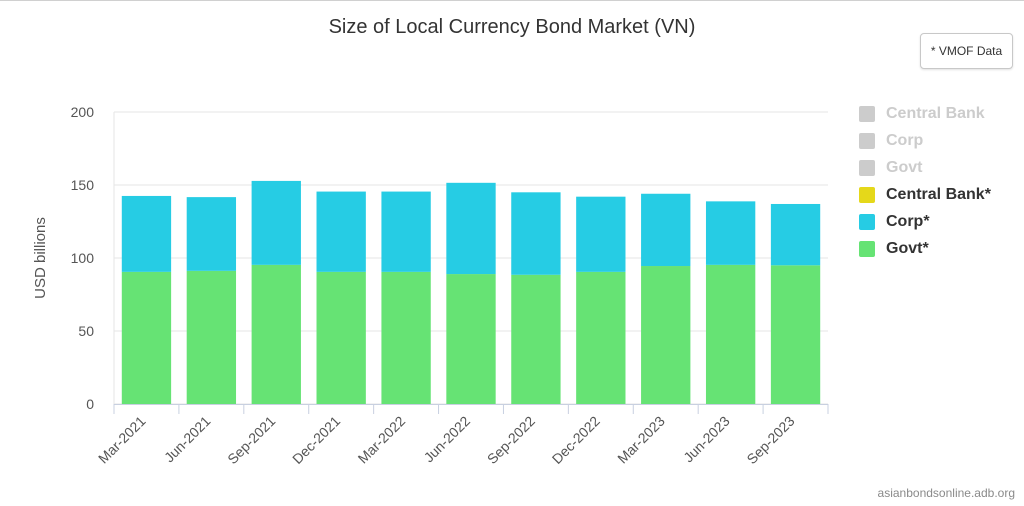 This screenshot has width=1024, height=506. I want to click on legend-label: Central Bank, so click(935, 113).